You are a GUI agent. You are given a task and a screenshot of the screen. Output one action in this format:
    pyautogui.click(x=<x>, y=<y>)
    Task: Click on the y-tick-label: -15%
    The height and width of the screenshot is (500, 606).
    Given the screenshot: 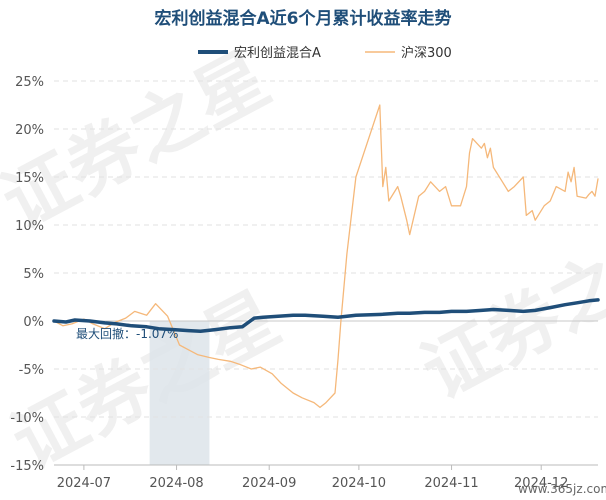 What is the action you would take?
    pyautogui.click(x=27, y=466)
    